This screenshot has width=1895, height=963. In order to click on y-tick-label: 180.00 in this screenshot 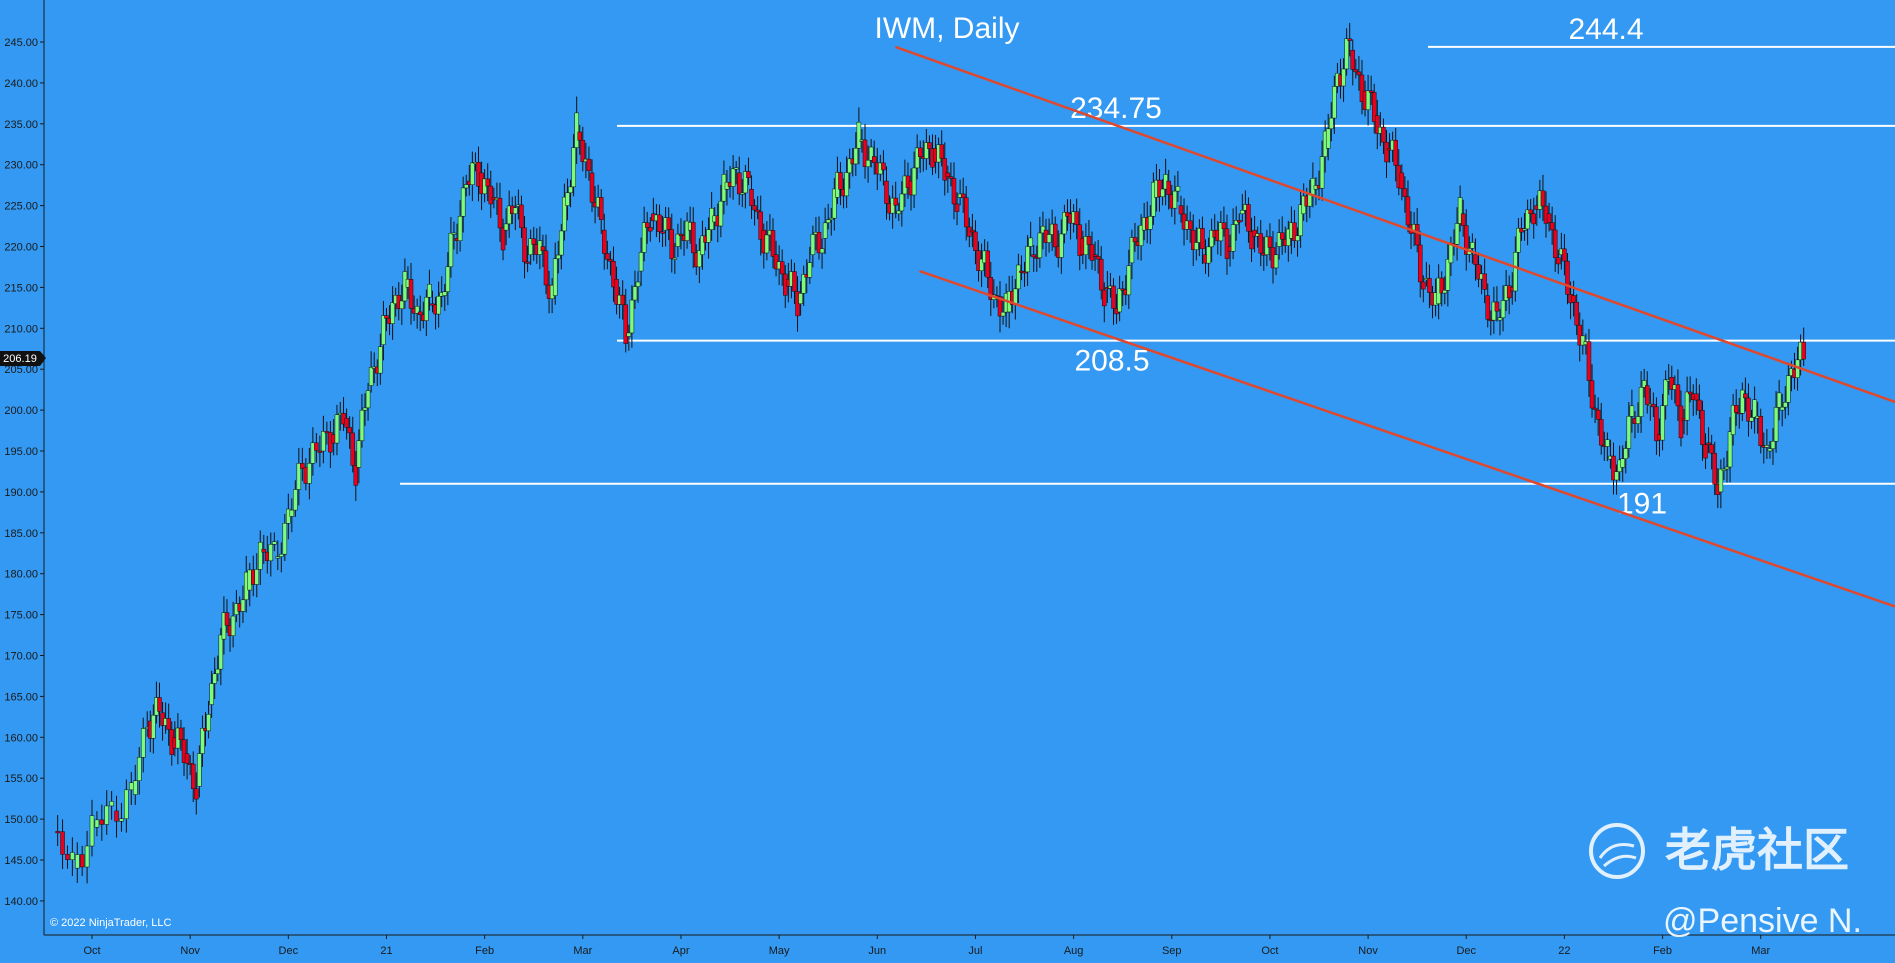, I will do `click(21, 575)`.